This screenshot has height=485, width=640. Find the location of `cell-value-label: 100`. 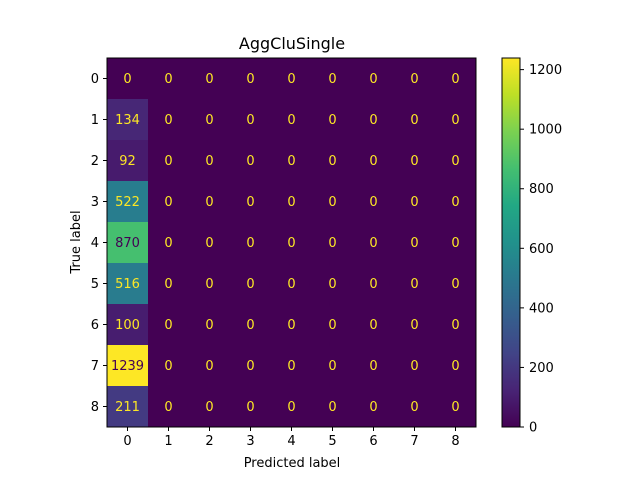

cell-value-label: 100 is located at coordinates (127, 325).